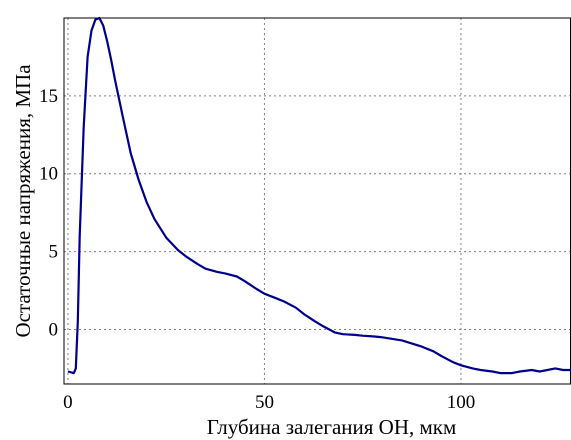  What do you see at coordinates (264, 402) in the screenshot?
I see `x-tick-label: 50` at bounding box center [264, 402].